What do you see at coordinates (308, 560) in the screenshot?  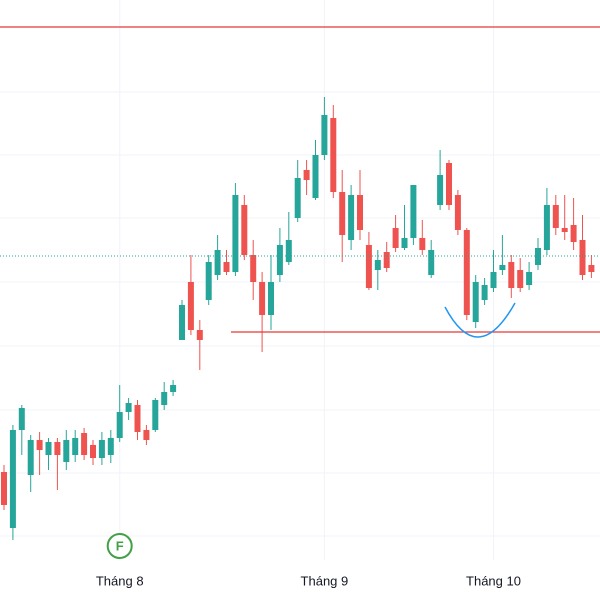 I see `x-axis: Tháng 8 Tháng 9 Tháng 10 F` at bounding box center [308, 560].